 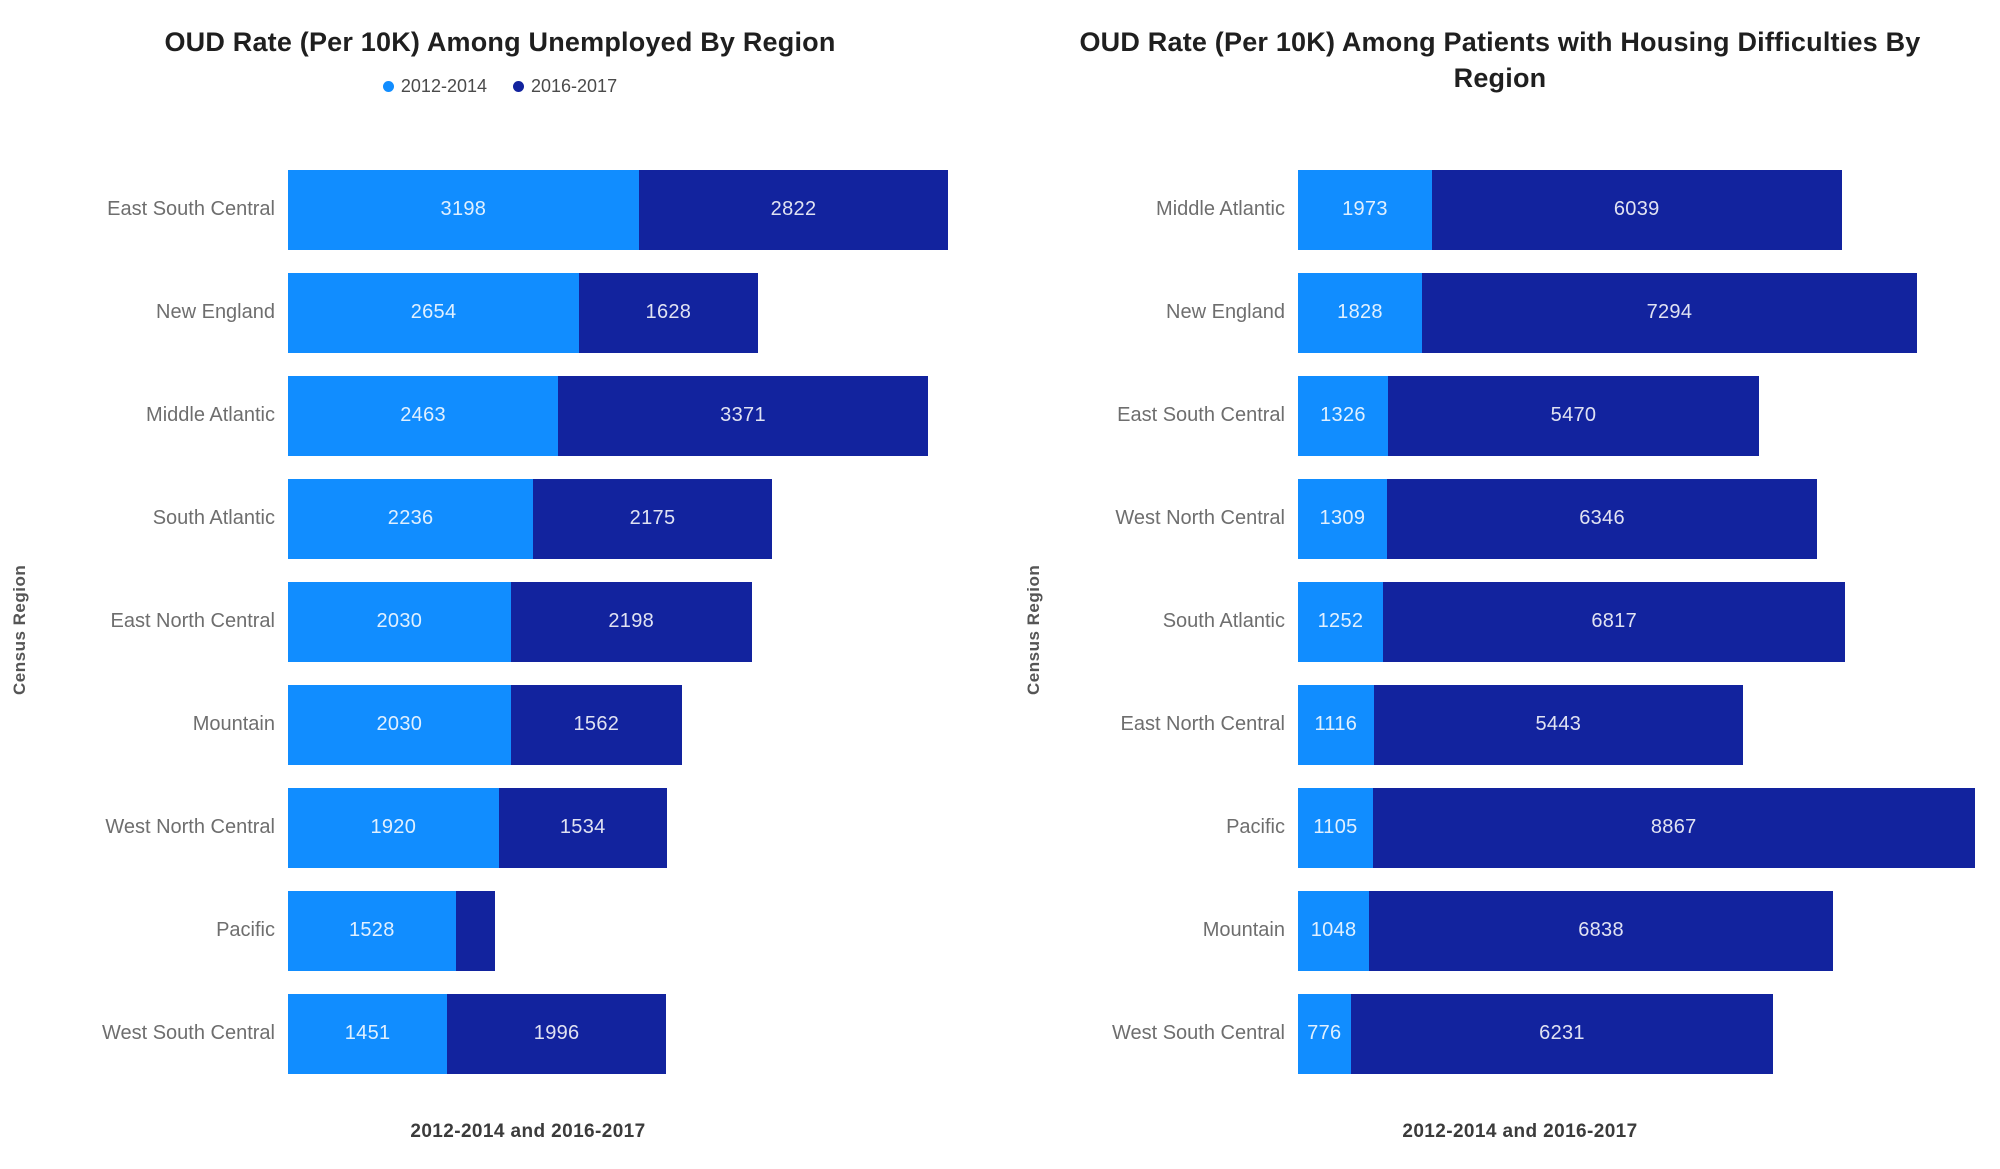 What do you see at coordinates (631, 621) in the screenshot?
I see `bar-segment-2016-2017: 2198` at bounding box center [631, 621].